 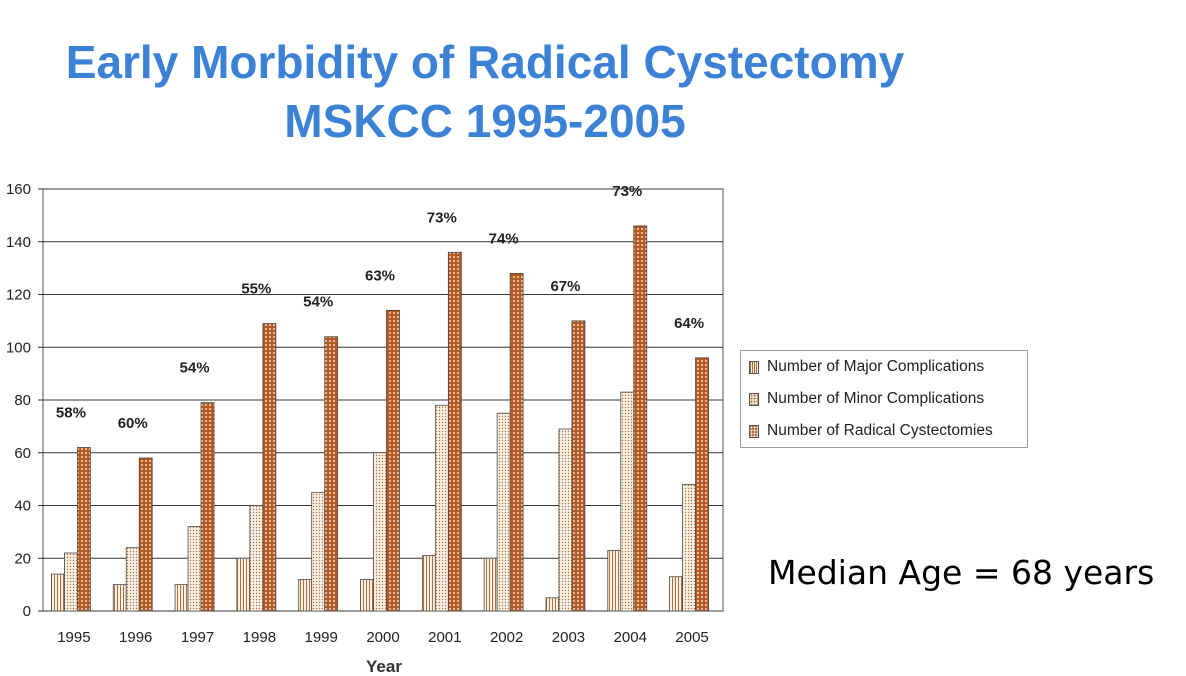 What do you see at coordinates (197, 637) in the screenshot?
I see `x-tick-label: 1997` at bounding box center [197, 637].